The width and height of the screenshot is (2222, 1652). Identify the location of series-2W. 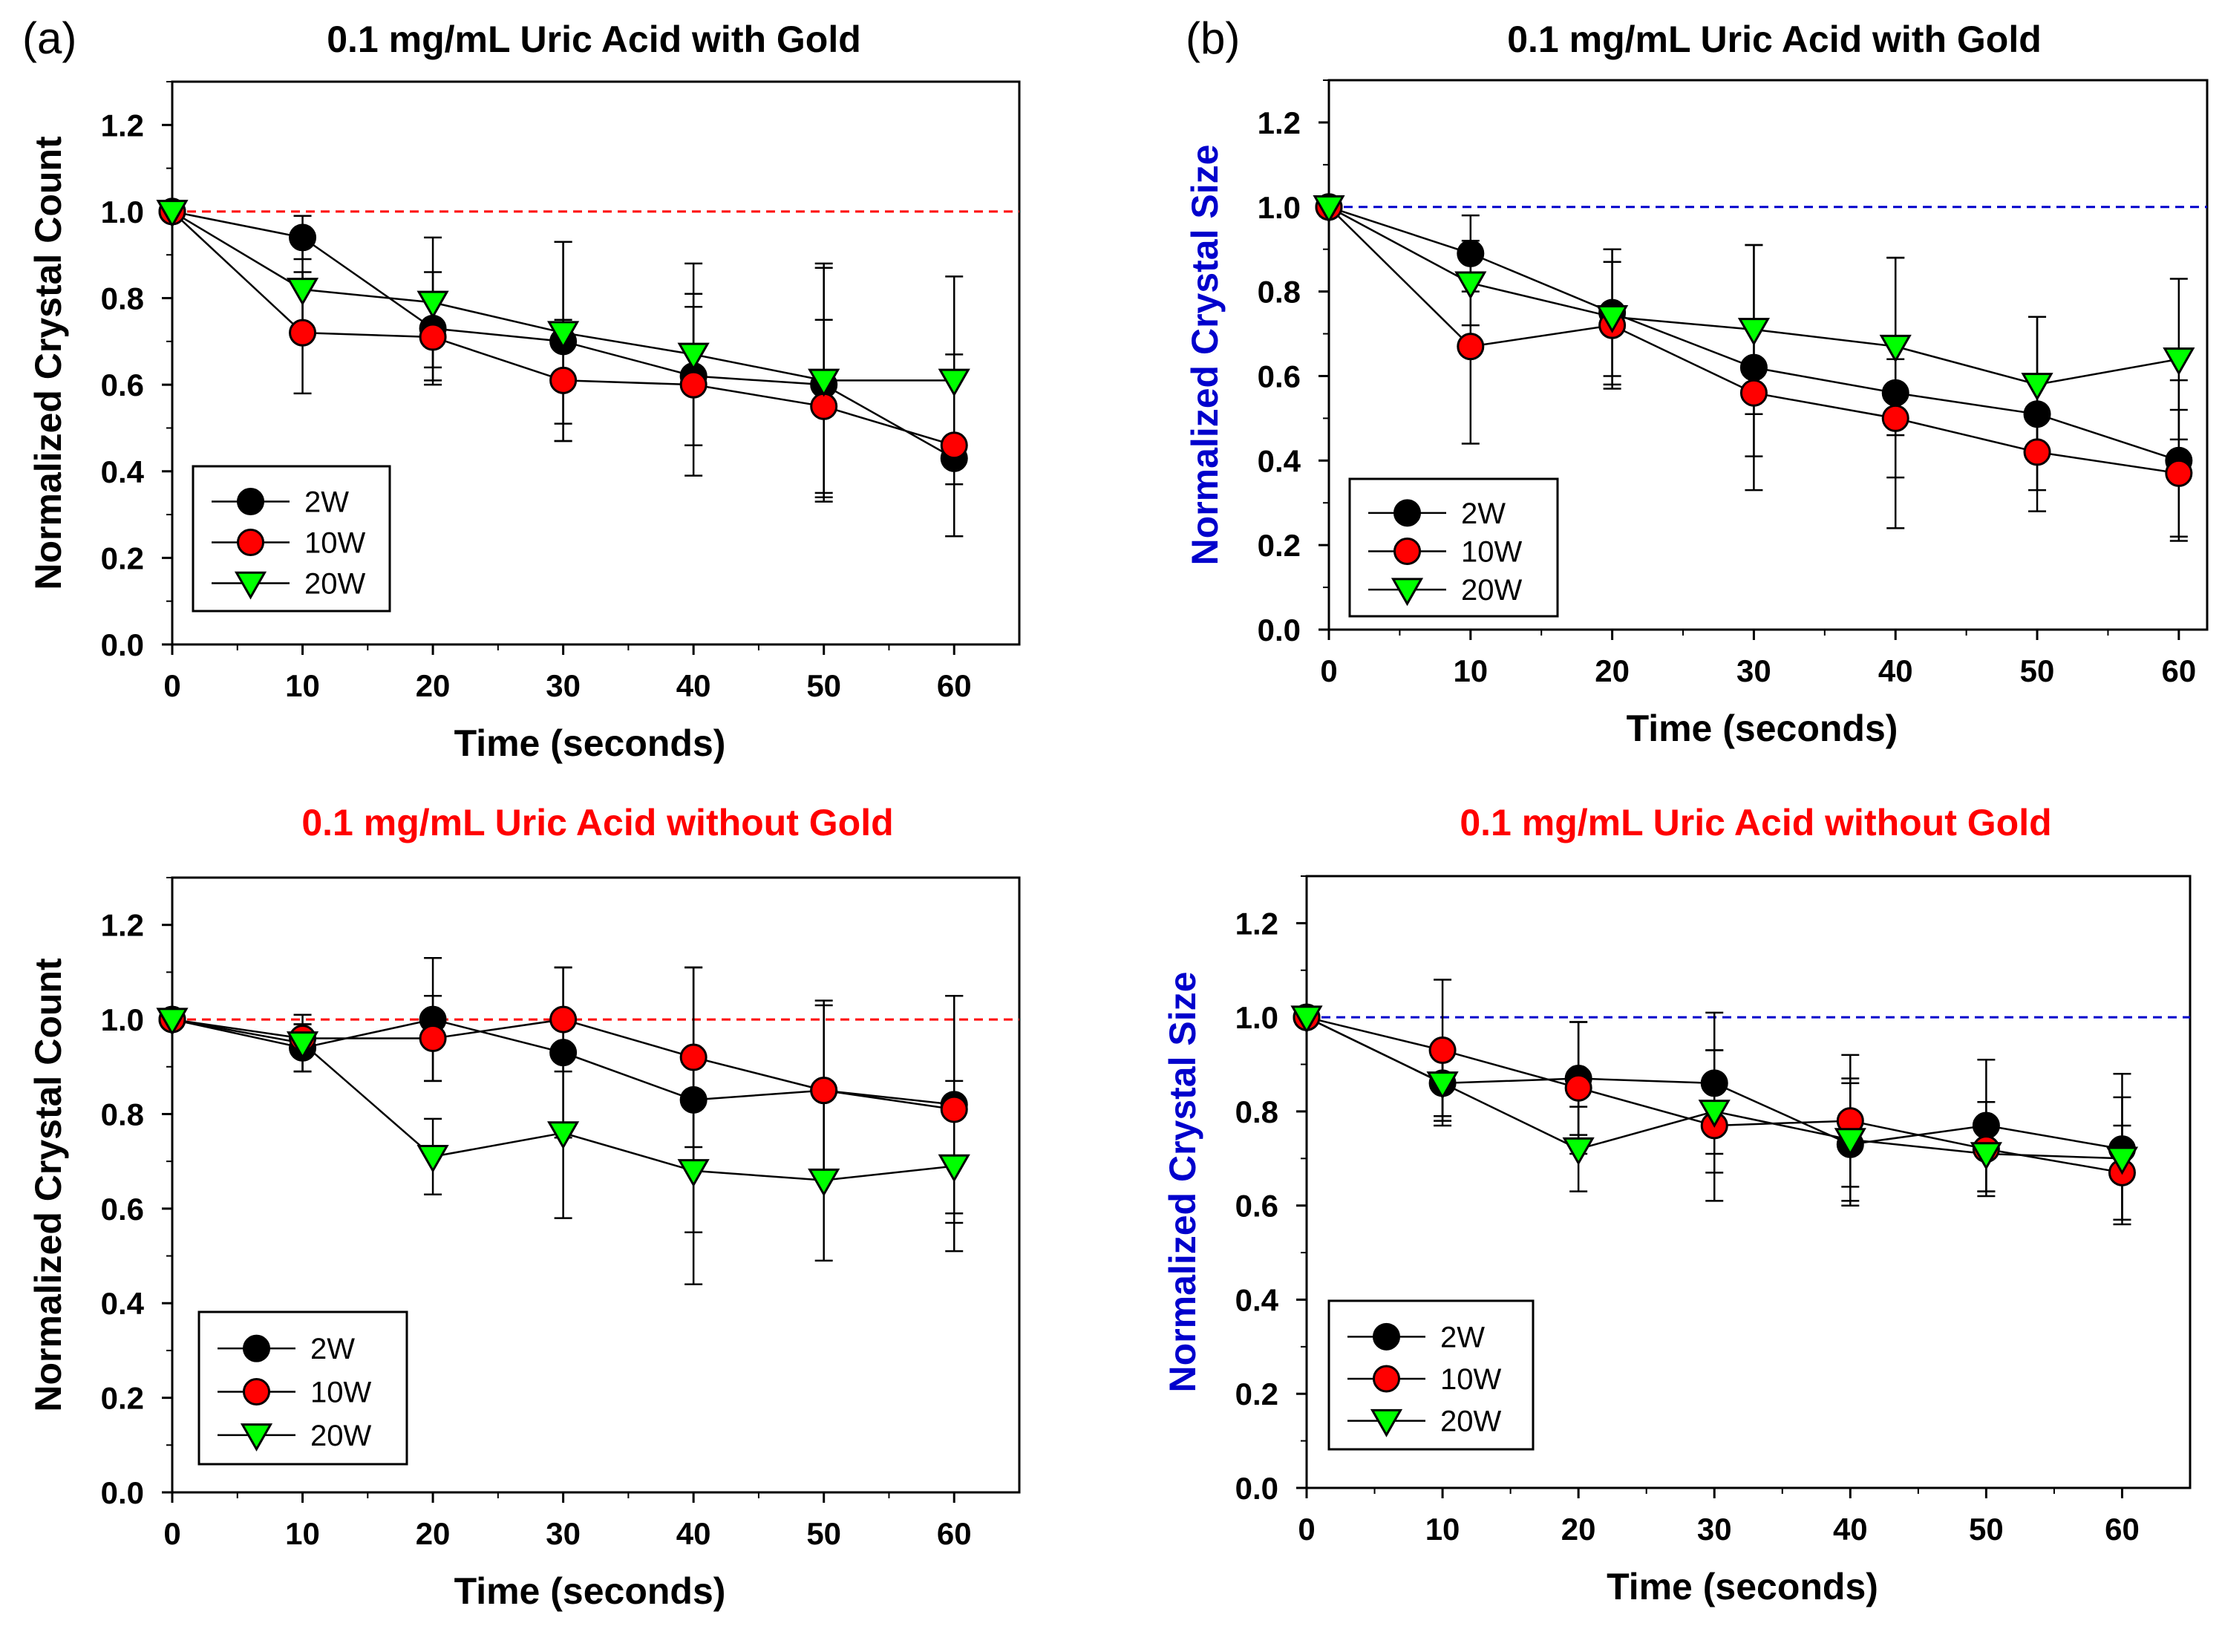
(567, 1095).